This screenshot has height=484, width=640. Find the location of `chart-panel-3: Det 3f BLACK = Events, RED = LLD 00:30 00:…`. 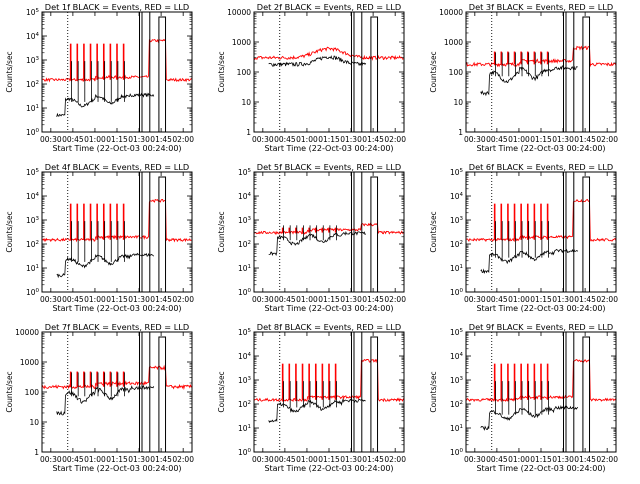

chart-panel-3: Det 3f BLACK = Events, RED = LLD 00:30 00:… is located at coordinates (523, 77).